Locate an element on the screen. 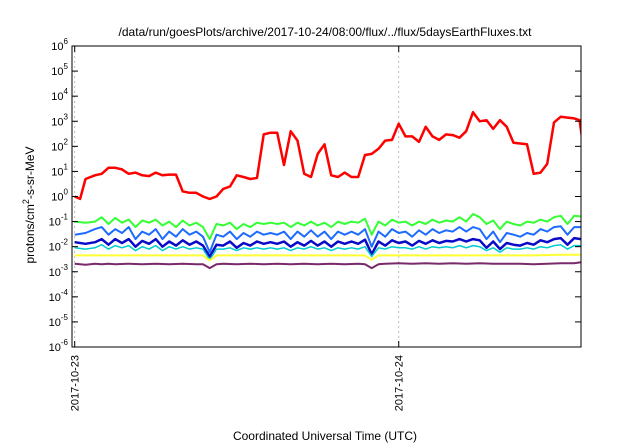  y-tick-label: 10⁶ is located at coordinates (59, 45).